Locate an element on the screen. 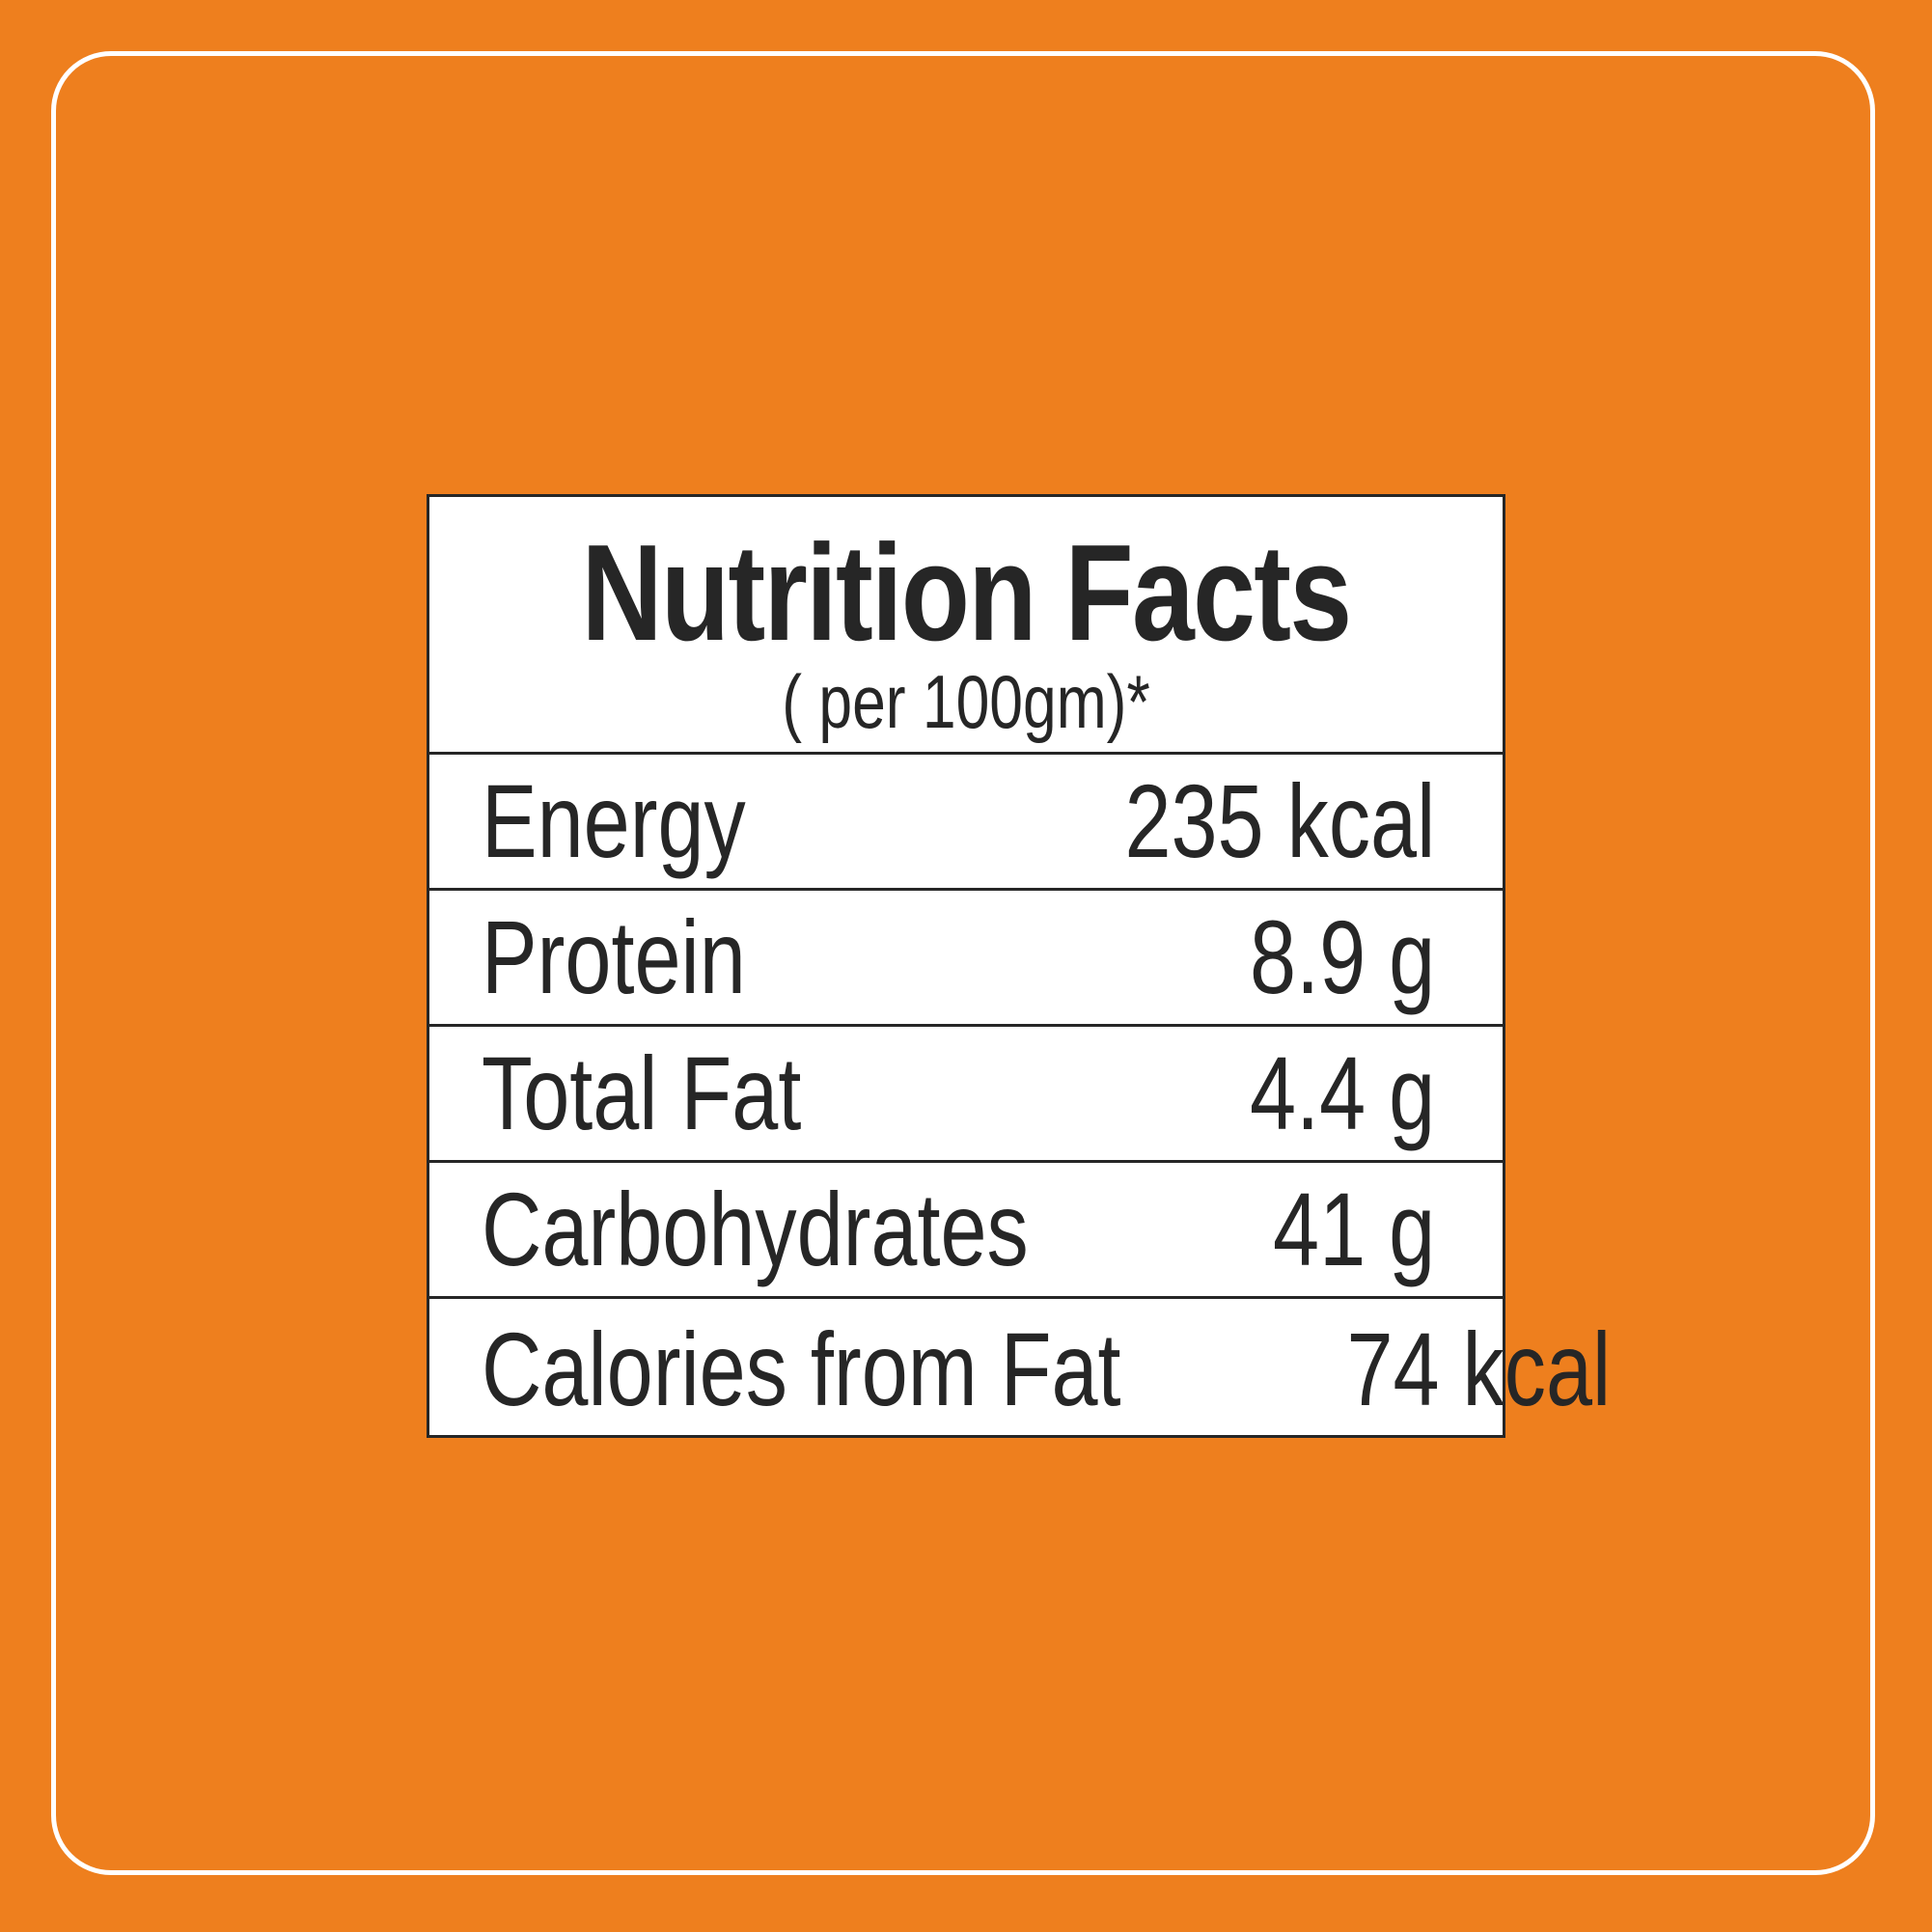 This screenshot has height=1932, width=1932. nutrient-value: 41 g is located at coordinates (1353, 1229).